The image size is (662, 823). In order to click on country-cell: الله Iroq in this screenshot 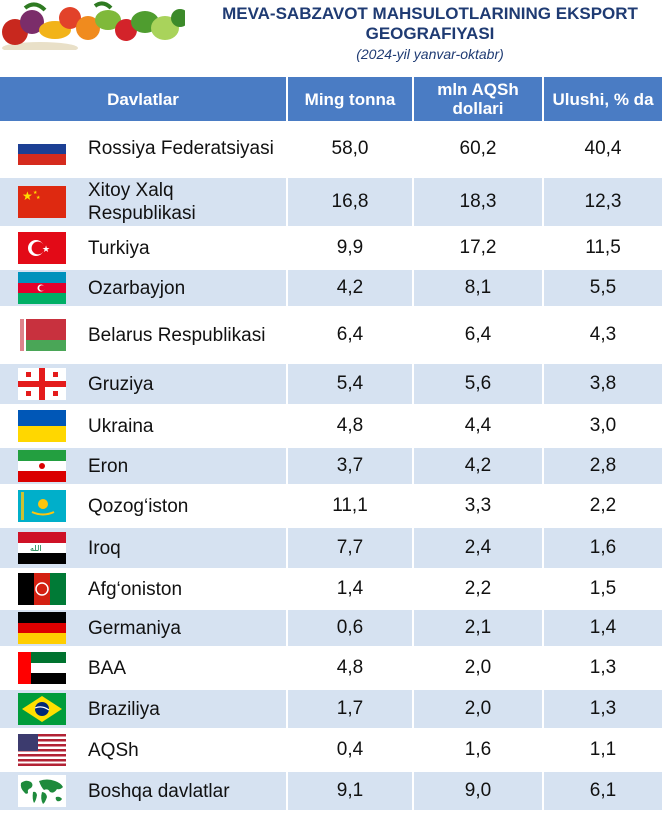, I will do `click(143, 548)`.